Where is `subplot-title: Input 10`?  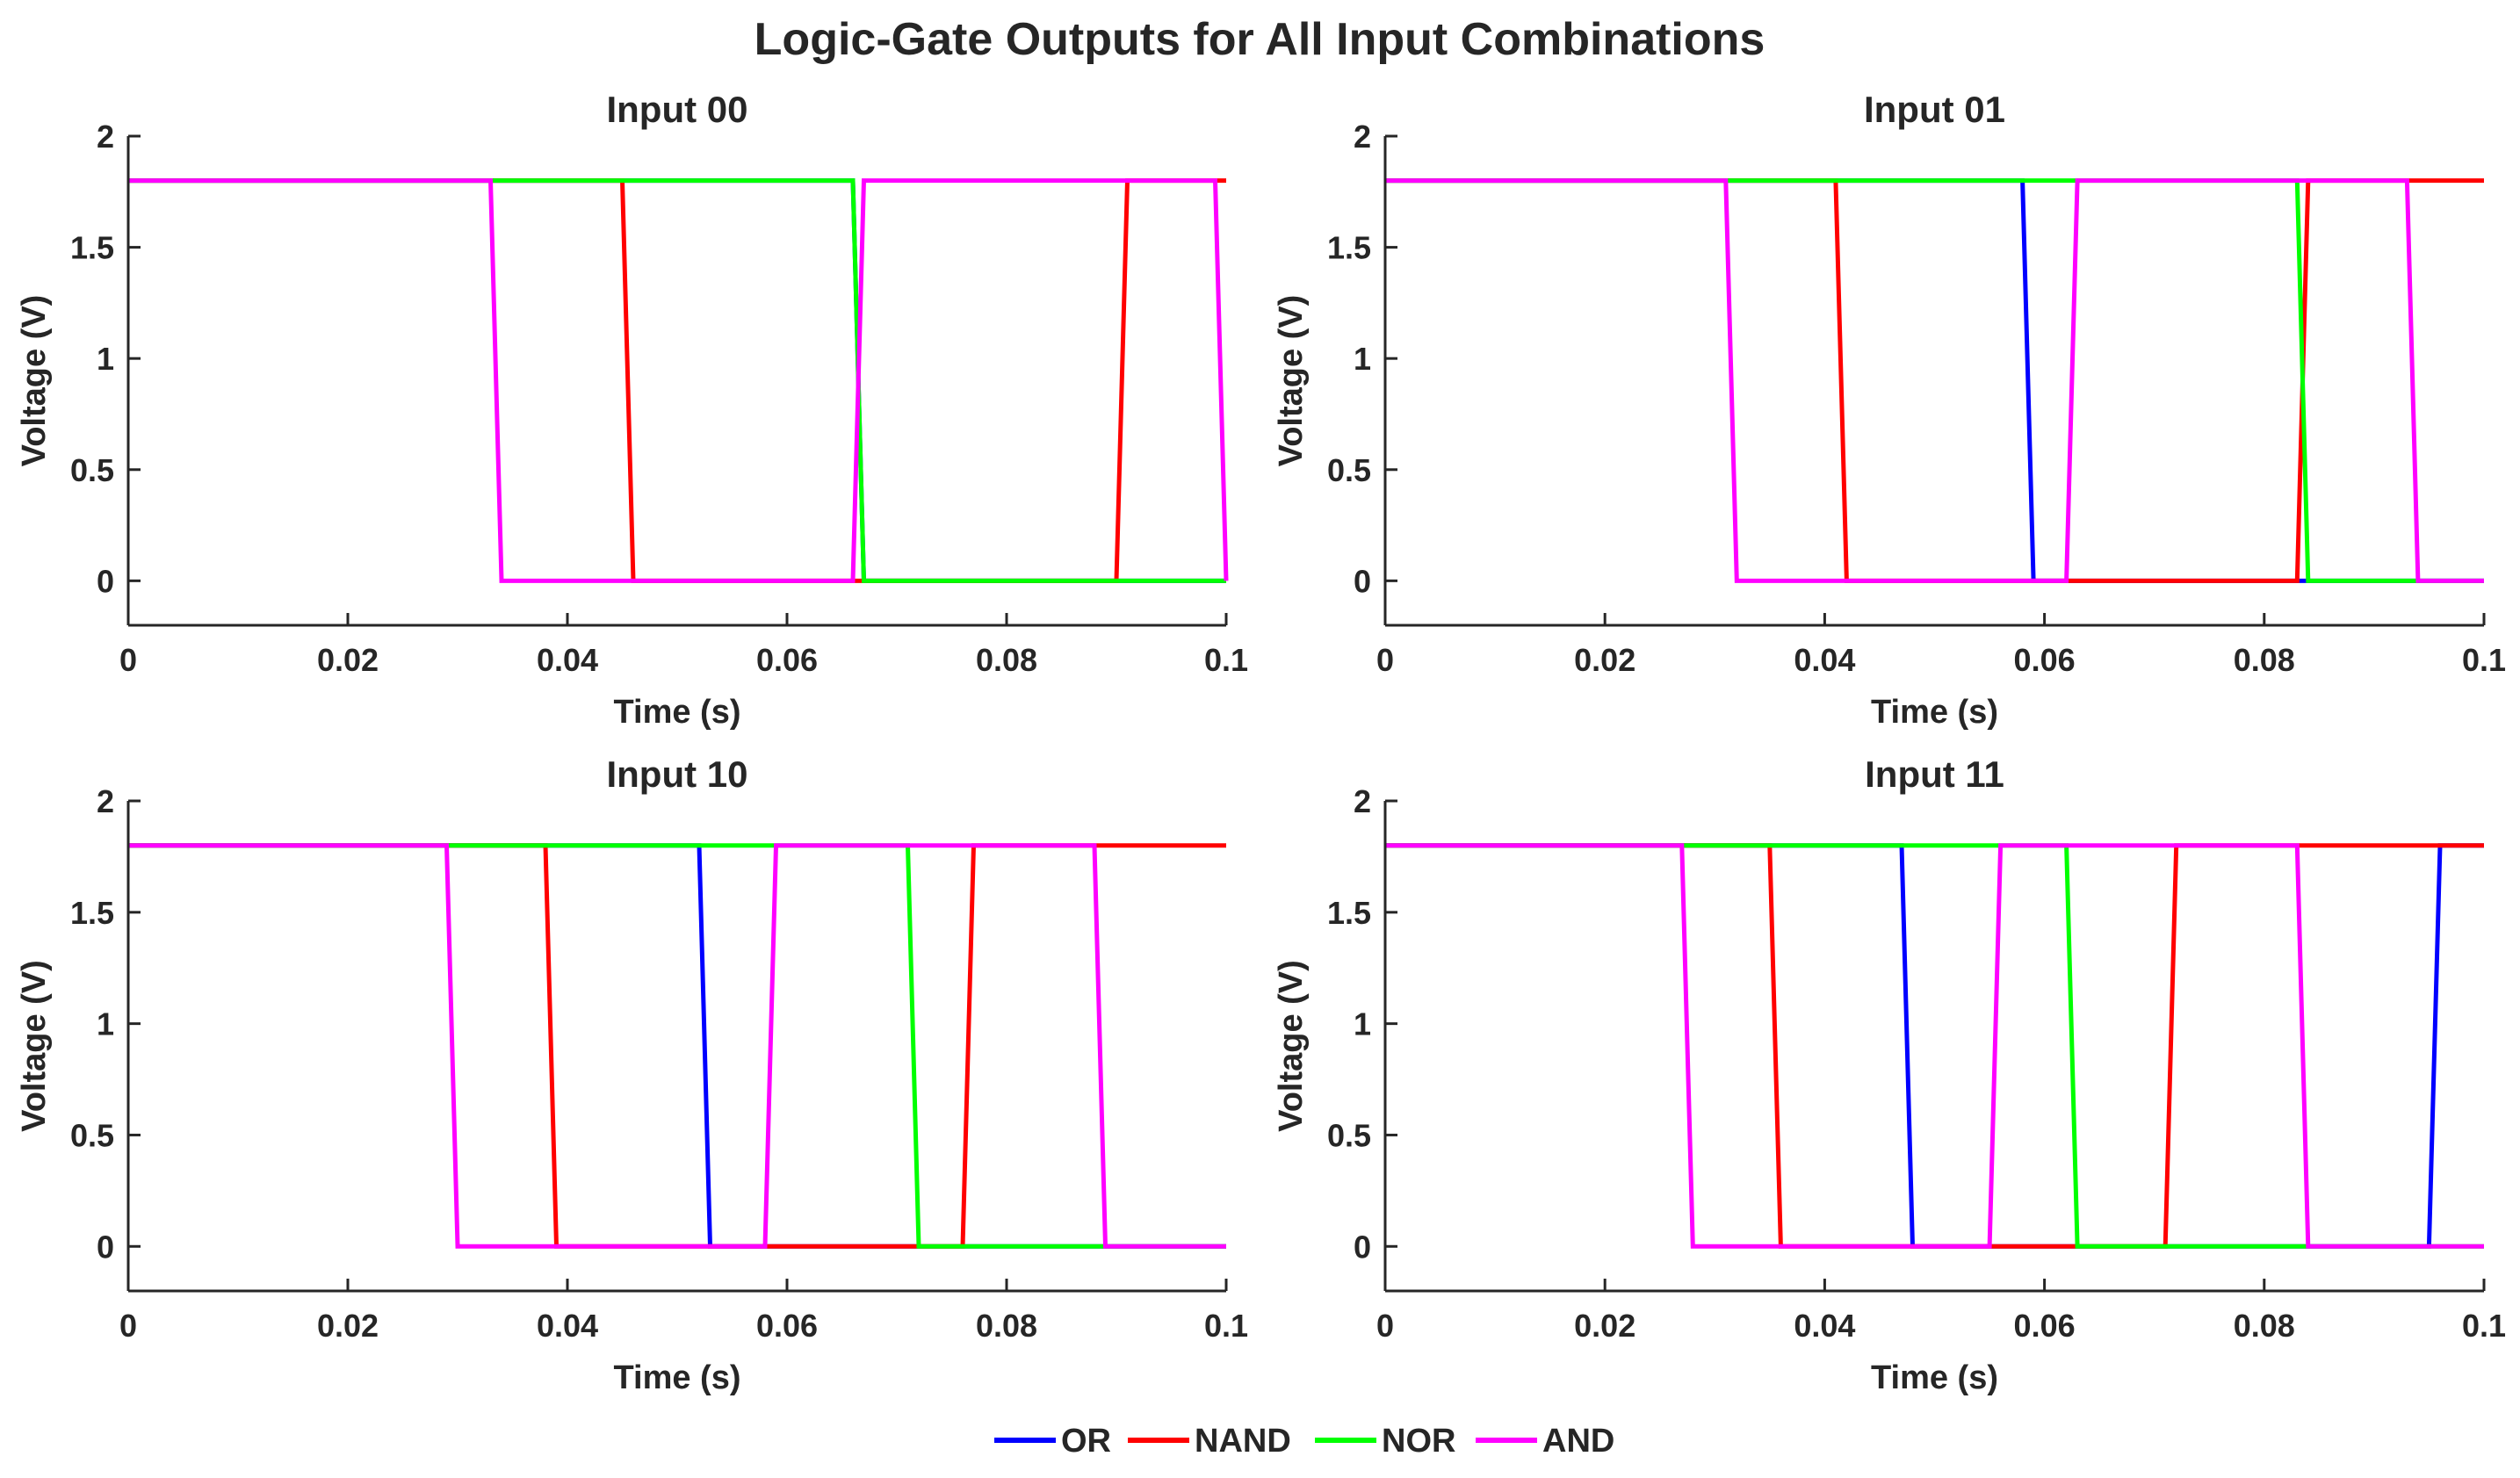 subplot-title: Input 10 is located at coordinates (676, 774).